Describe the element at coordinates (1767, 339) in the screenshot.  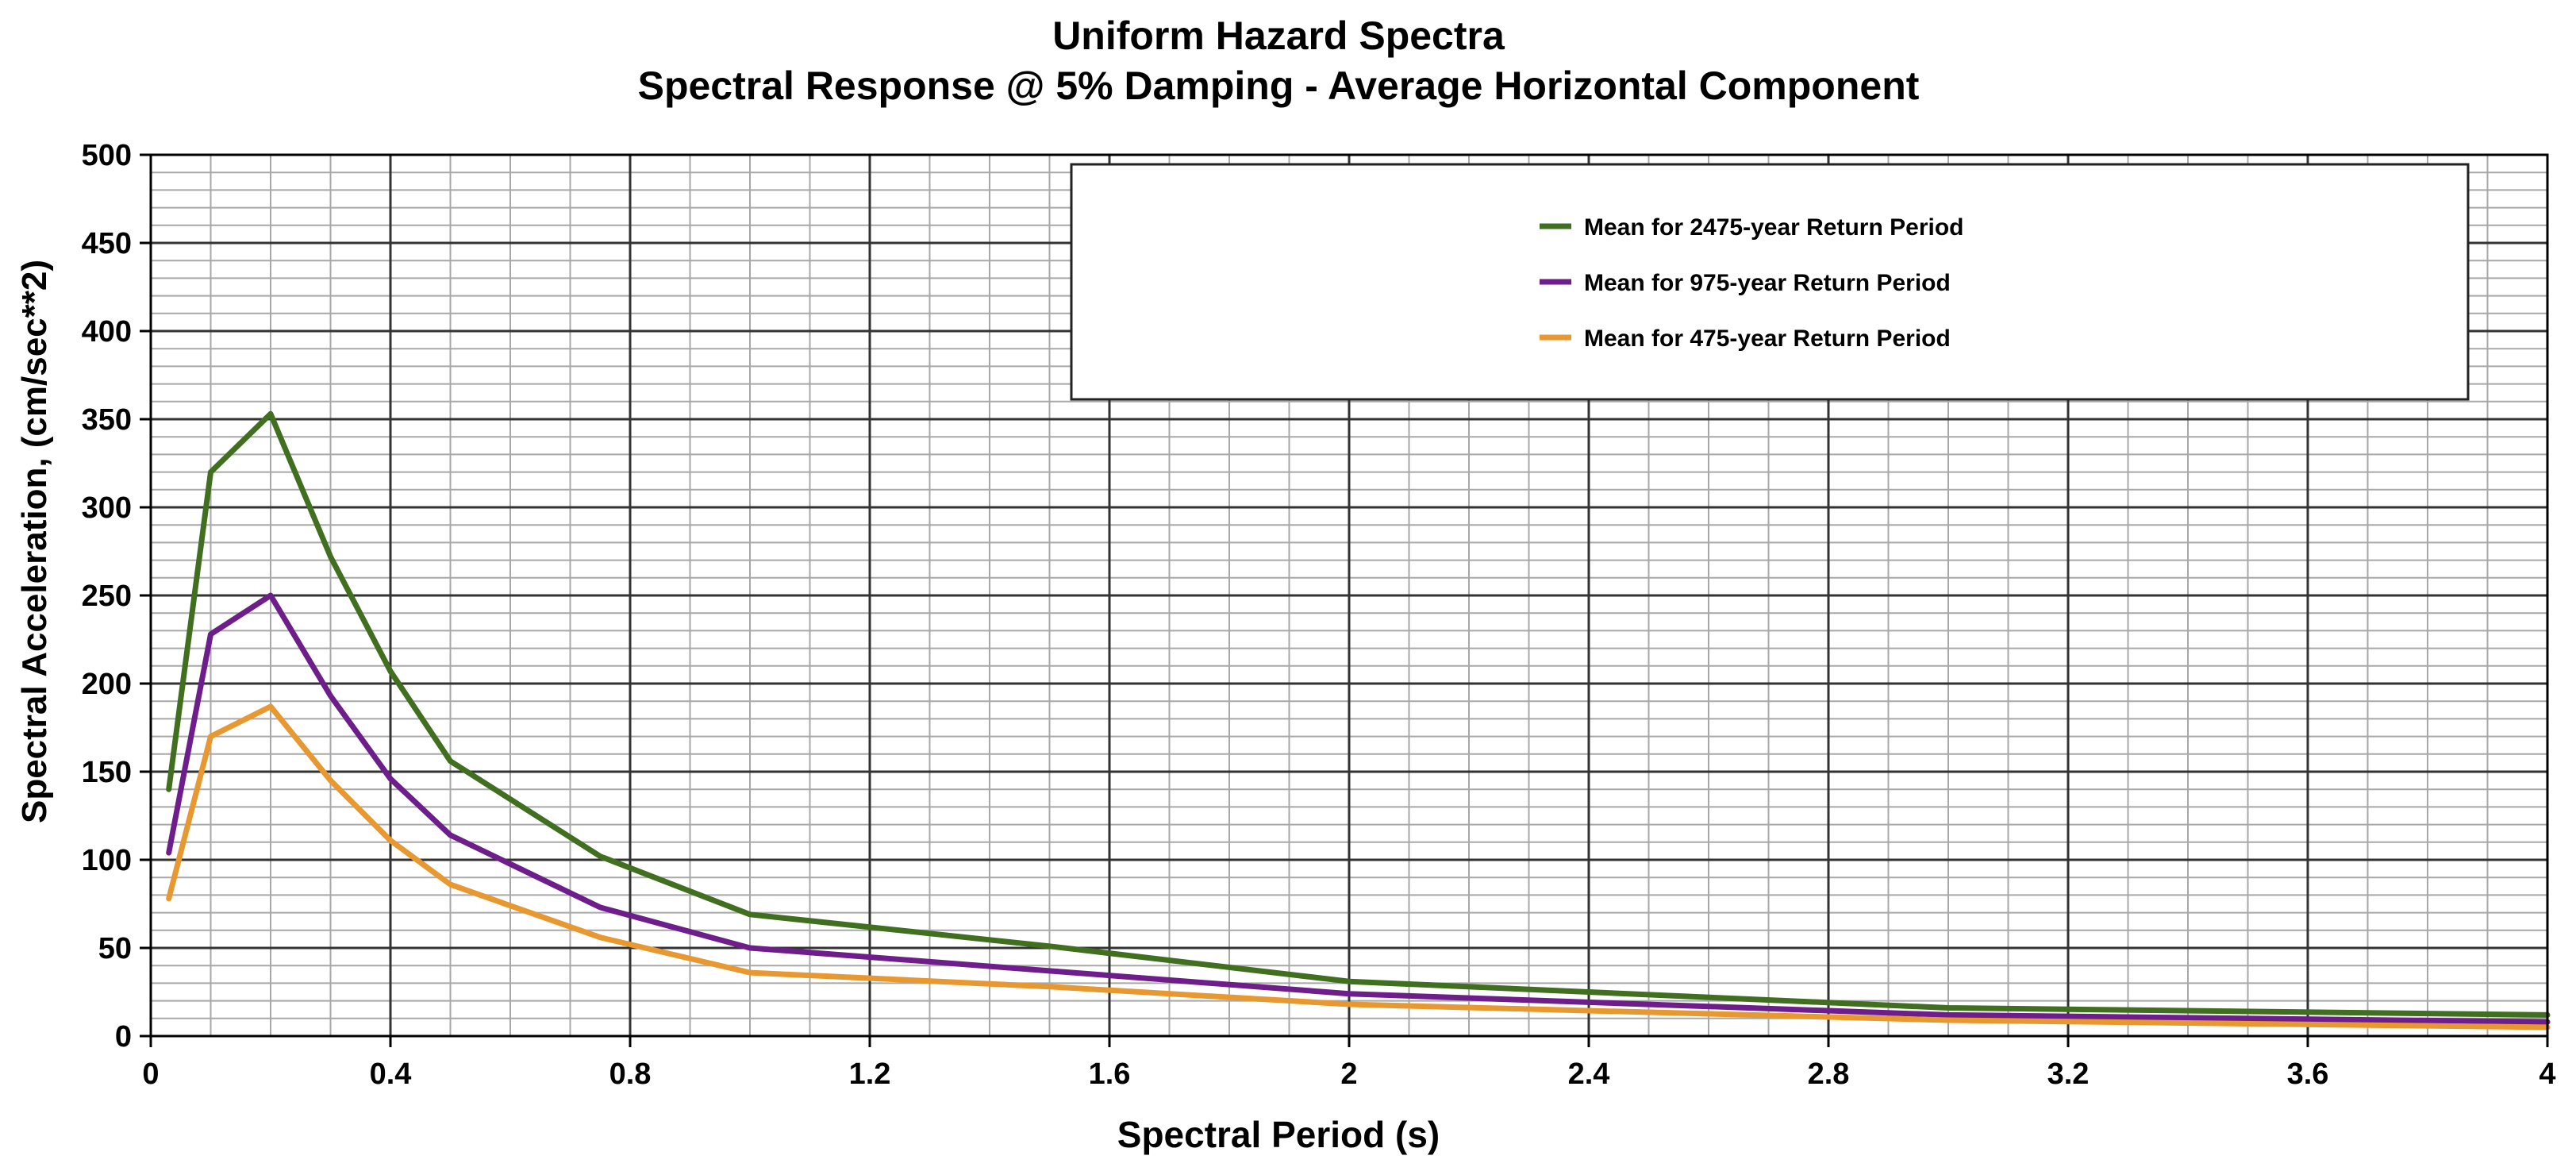
I see `legend-label: Mean for 475-year Return Period` at that location.